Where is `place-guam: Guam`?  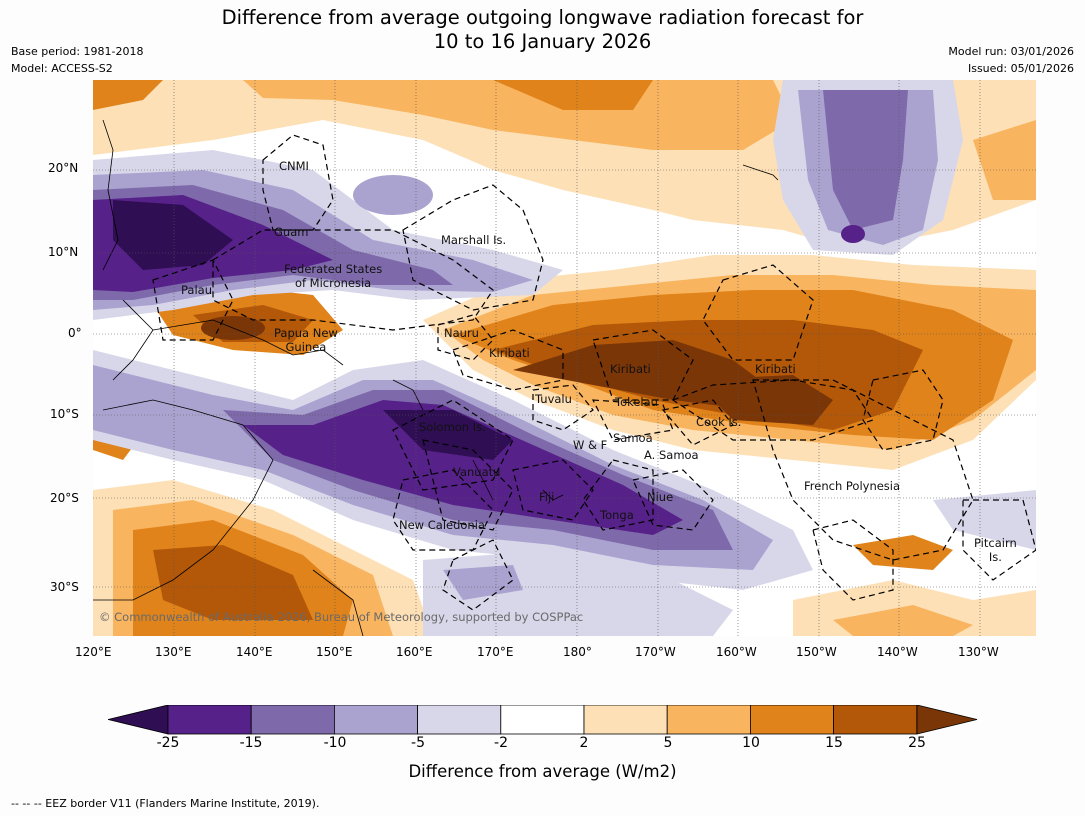 place-guam: Guam is located at coordinates (291, 232).